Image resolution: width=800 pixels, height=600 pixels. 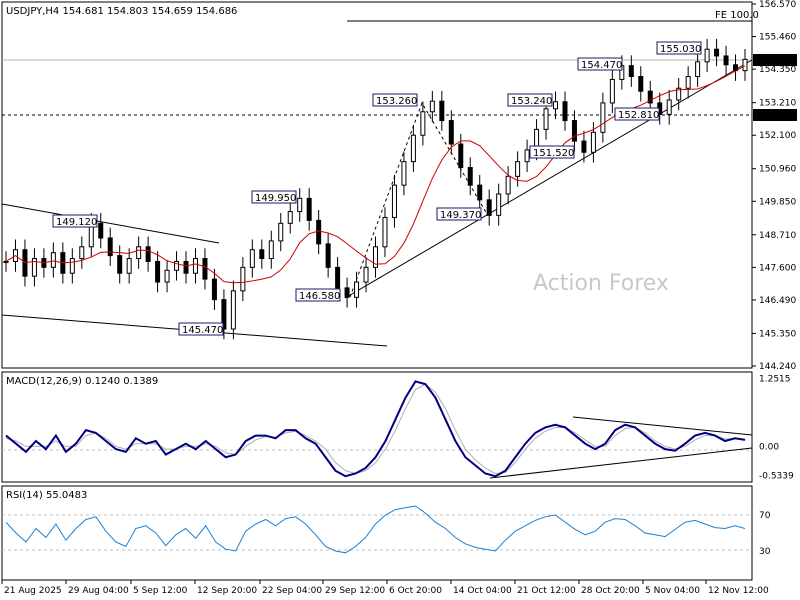 What do you see at coordinates (546, 591) in the screenshot?
I see `time-tick-label: 21 Oct 12:00` at bounding box center [546, 591].